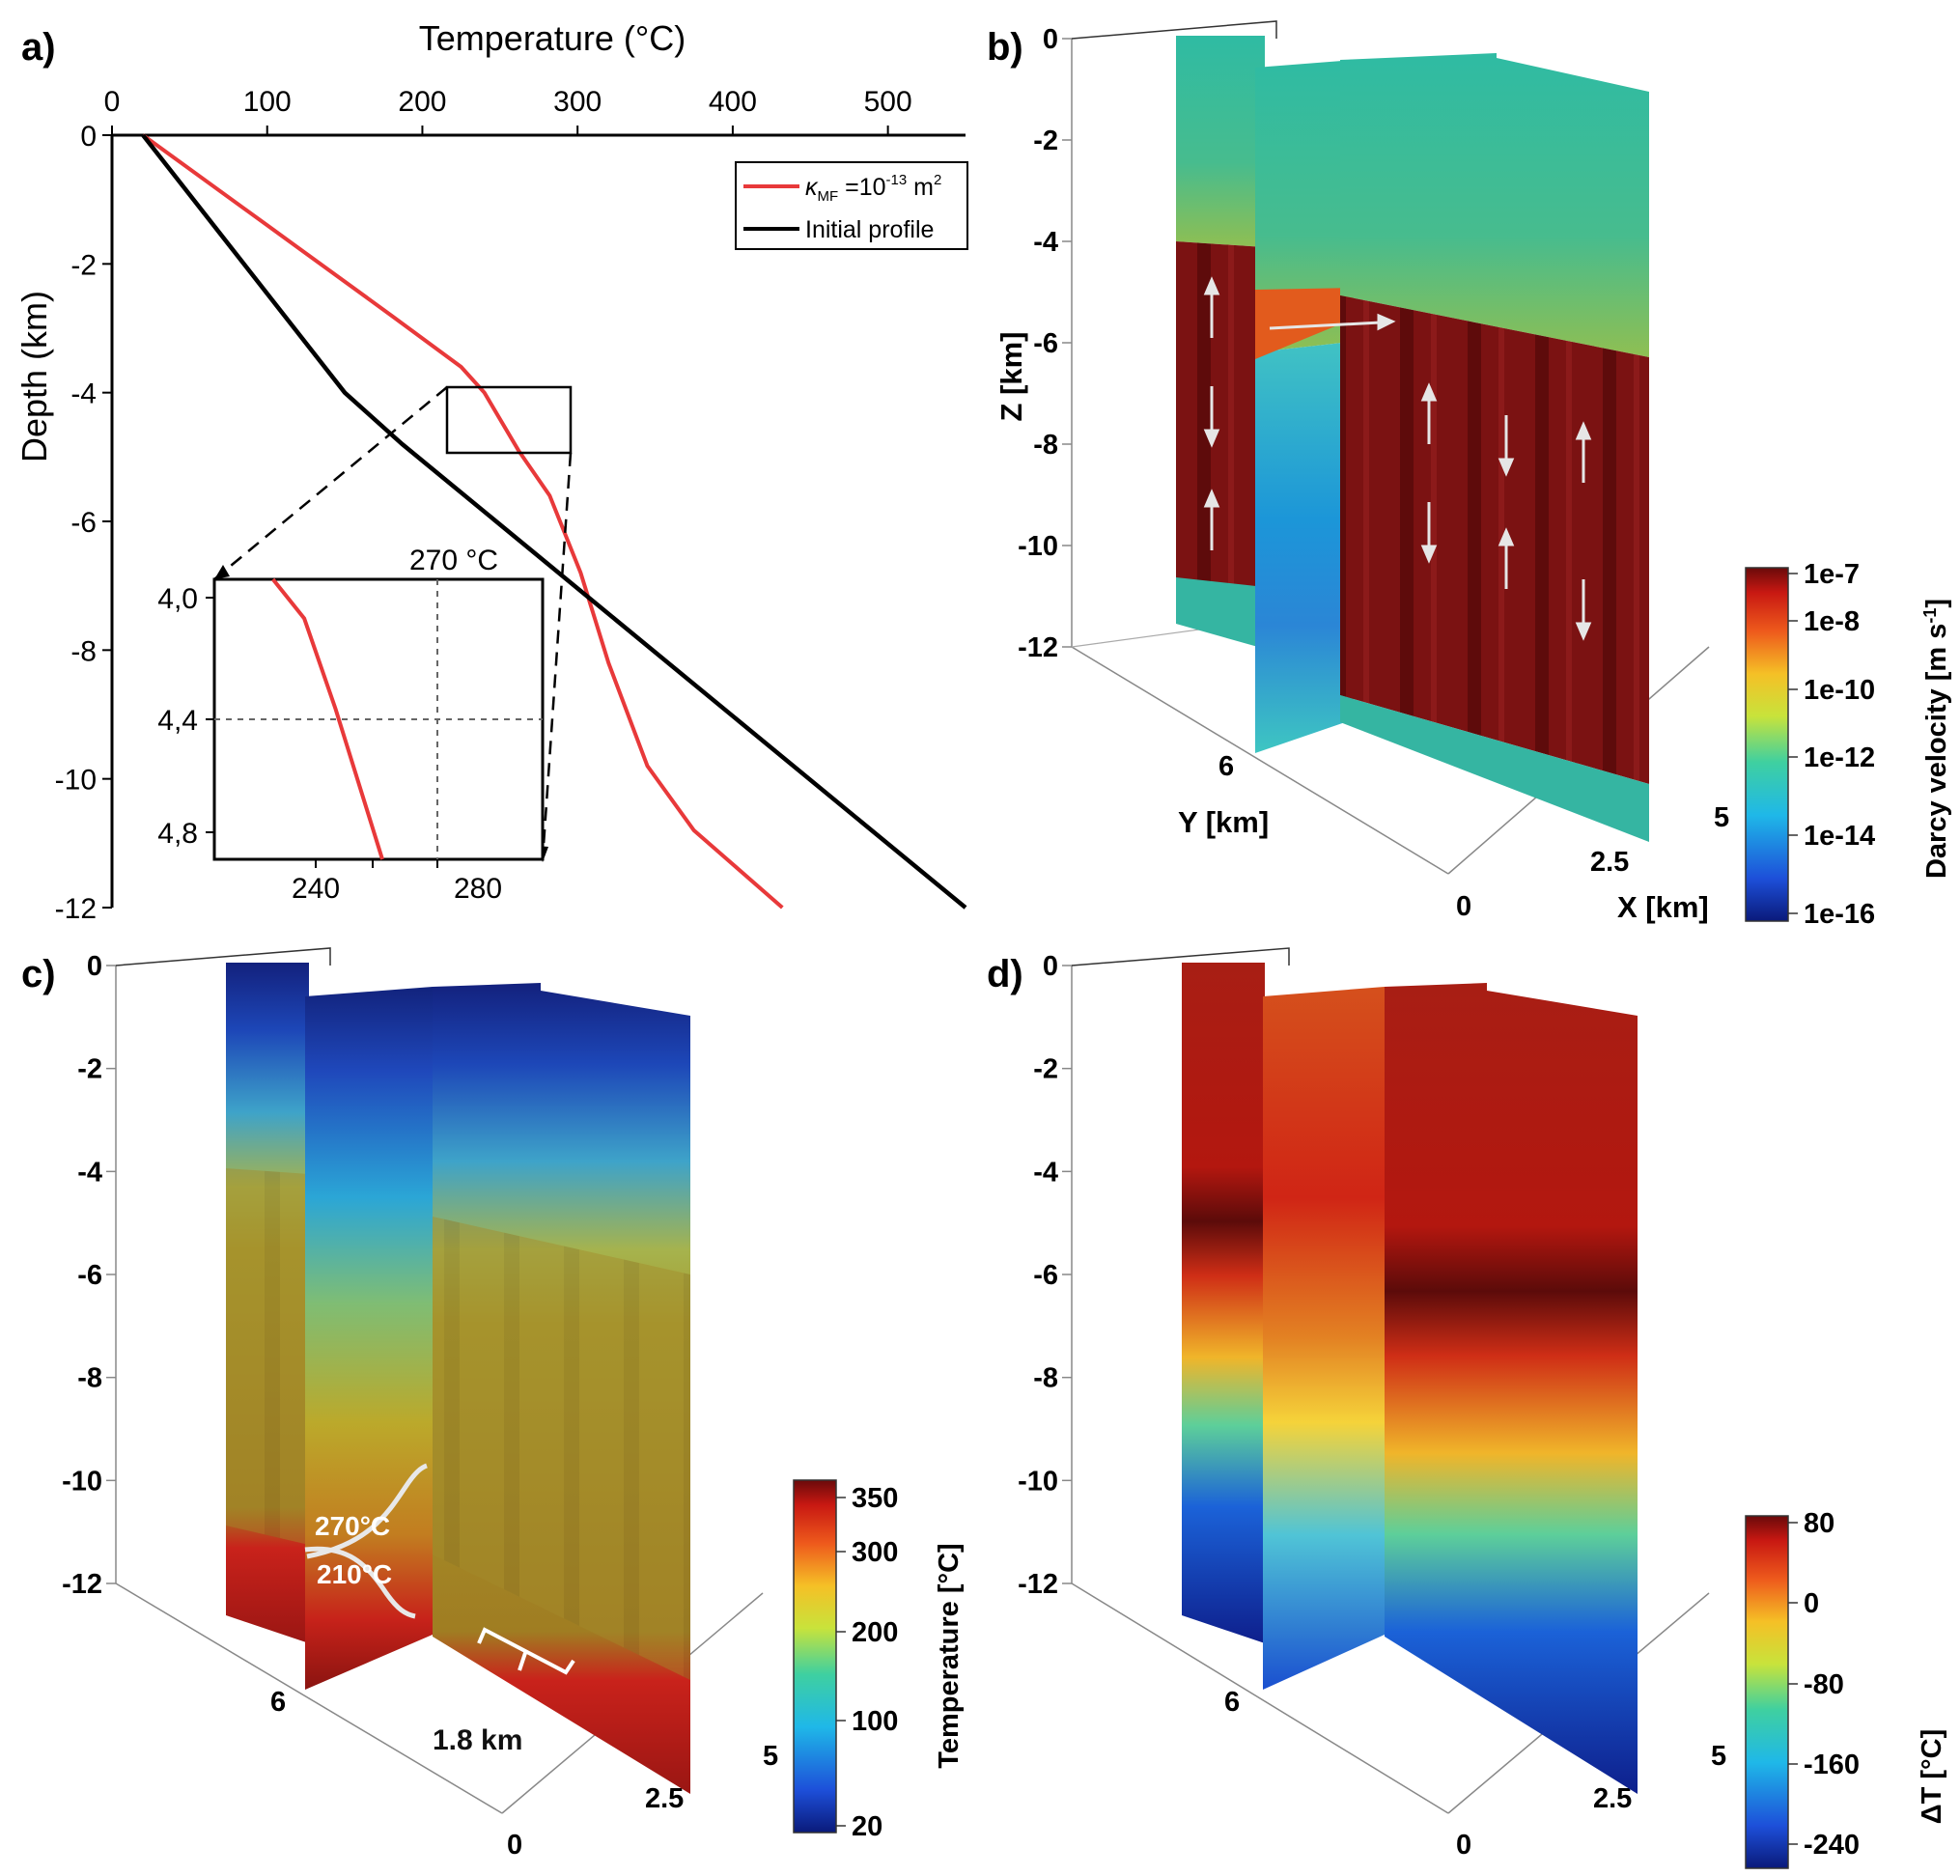 The height and width of the screenshot is (1876, 1960). I want to click on inset-plot: 270 °C 4,0 4,4 4,8 240 280, so click(351, 725).